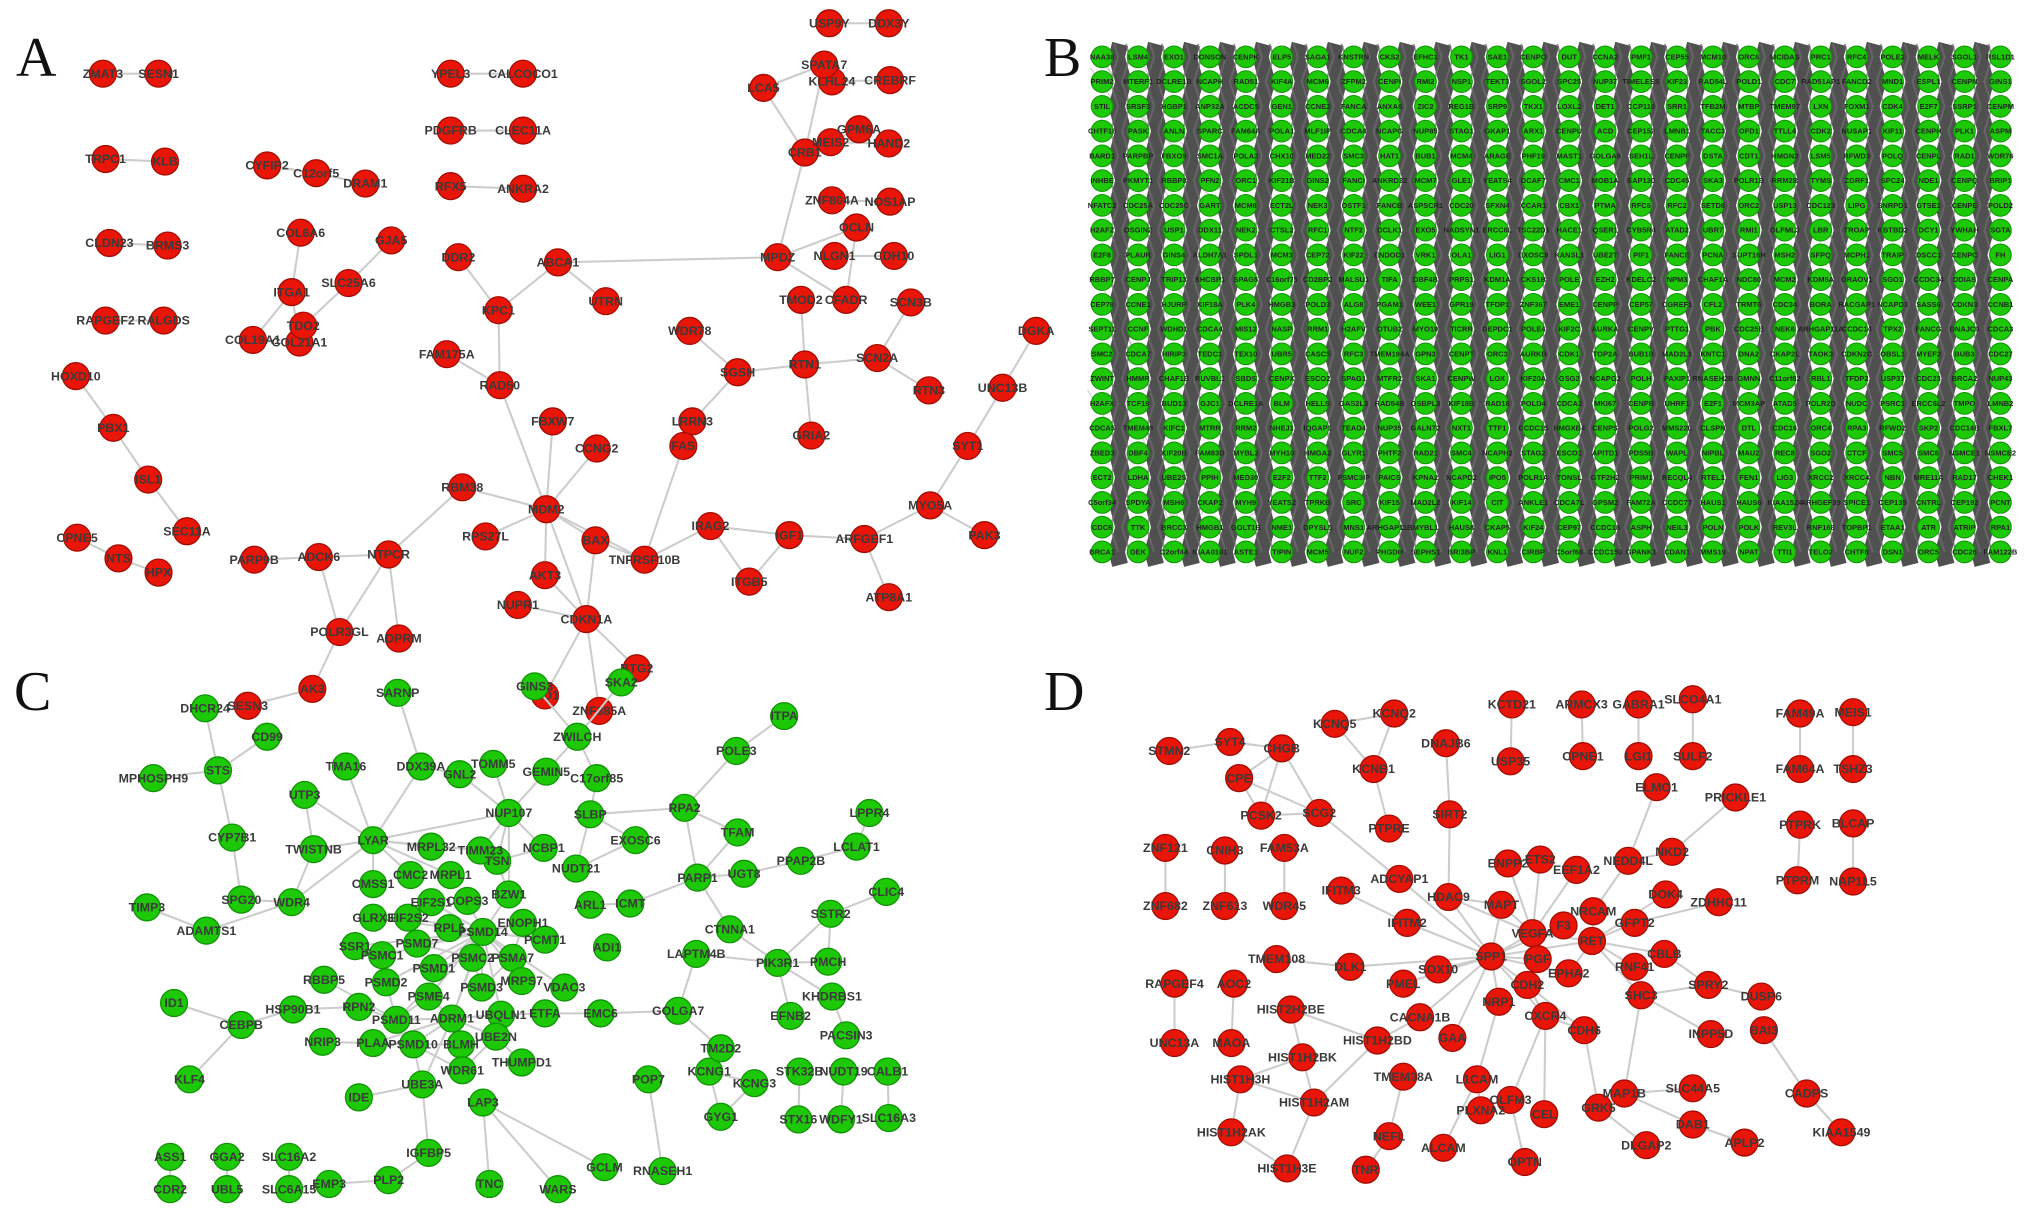 The height and width of the screenshot is (1215, 2031). Describe the element at coordinates (109, 243) in the screenshot. I see `node-cldn23` at that location.